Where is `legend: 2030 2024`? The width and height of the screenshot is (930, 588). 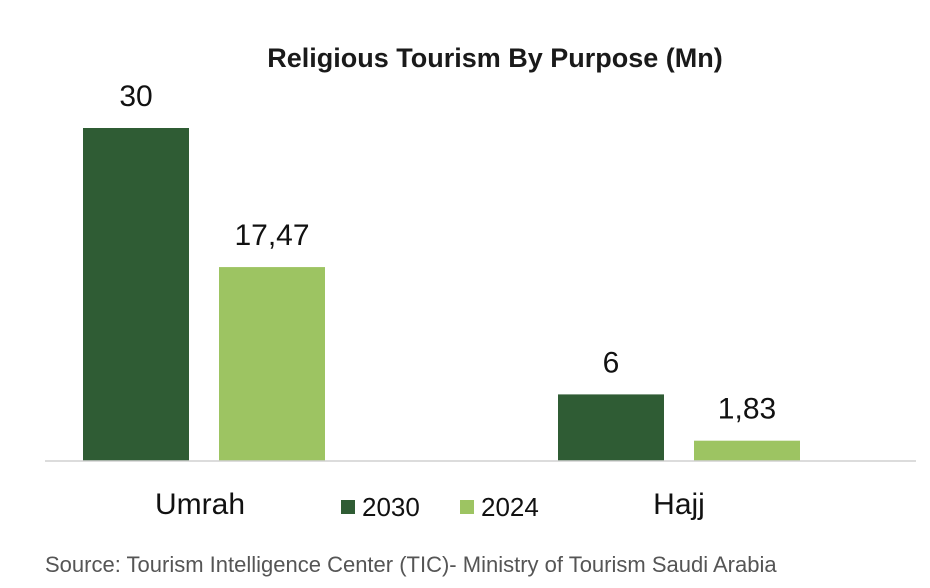 legend: 2030 2024 is located at coordinates (440, 507).